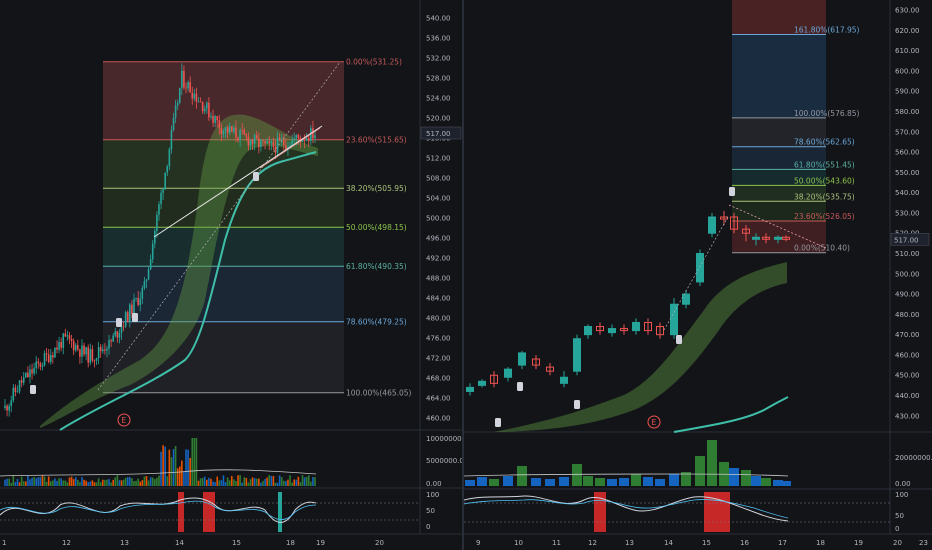  What do you see at coordinates (438, 99) in the screenshot?
I see `price-axis-label: 524.00` at bounding box center [438, 99].